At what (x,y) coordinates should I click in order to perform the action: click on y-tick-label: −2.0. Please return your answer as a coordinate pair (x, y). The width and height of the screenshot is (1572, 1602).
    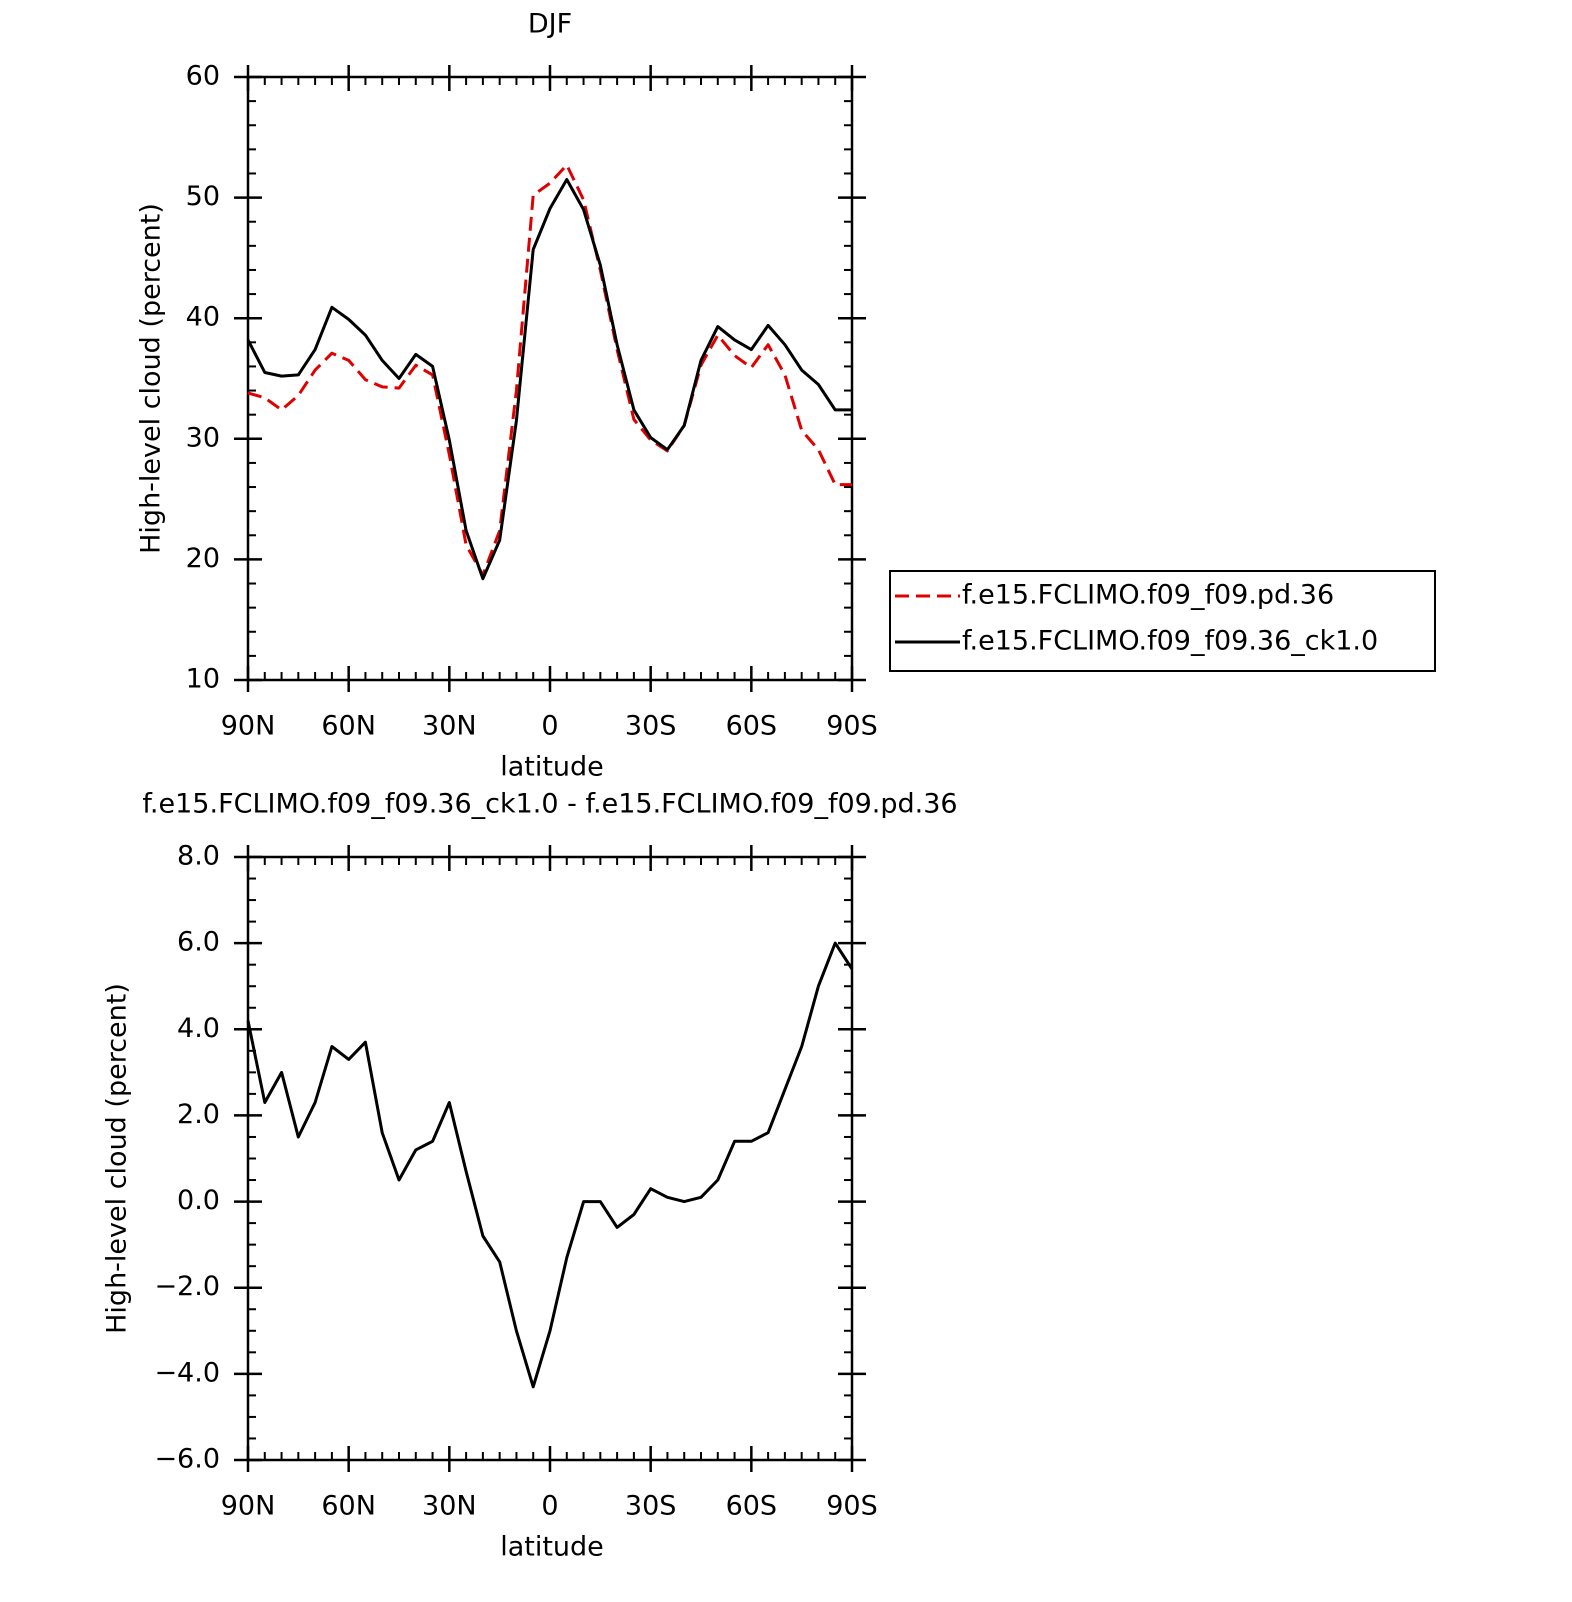
    Looking at the image, I should click on (187, 1286).